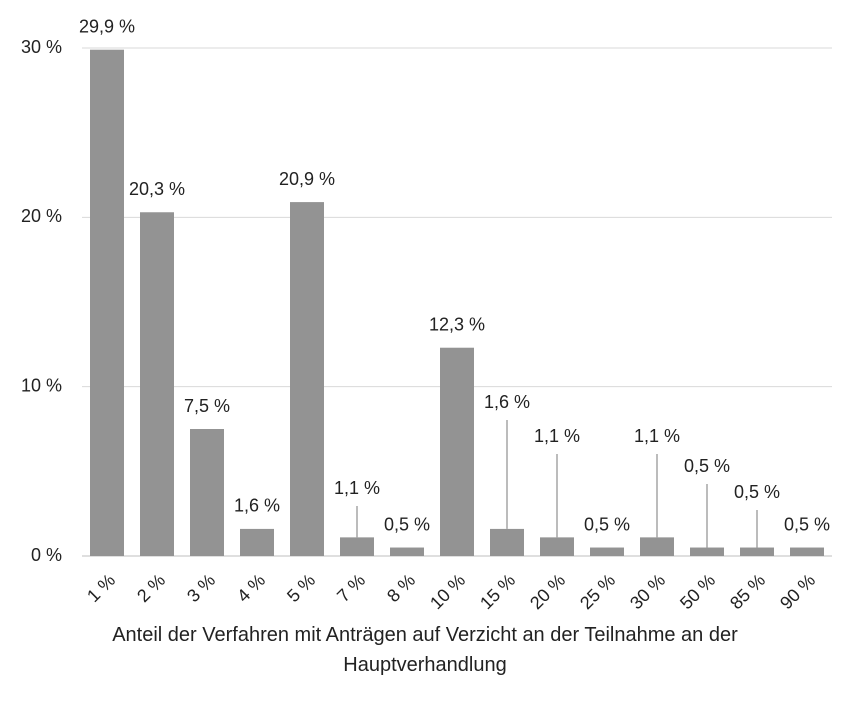 The height and width of the screenshot is (708, 843). Describe the element at coordinates (597, 591) in the screenshot. I see `x-tick-label: 25 %` at that location.